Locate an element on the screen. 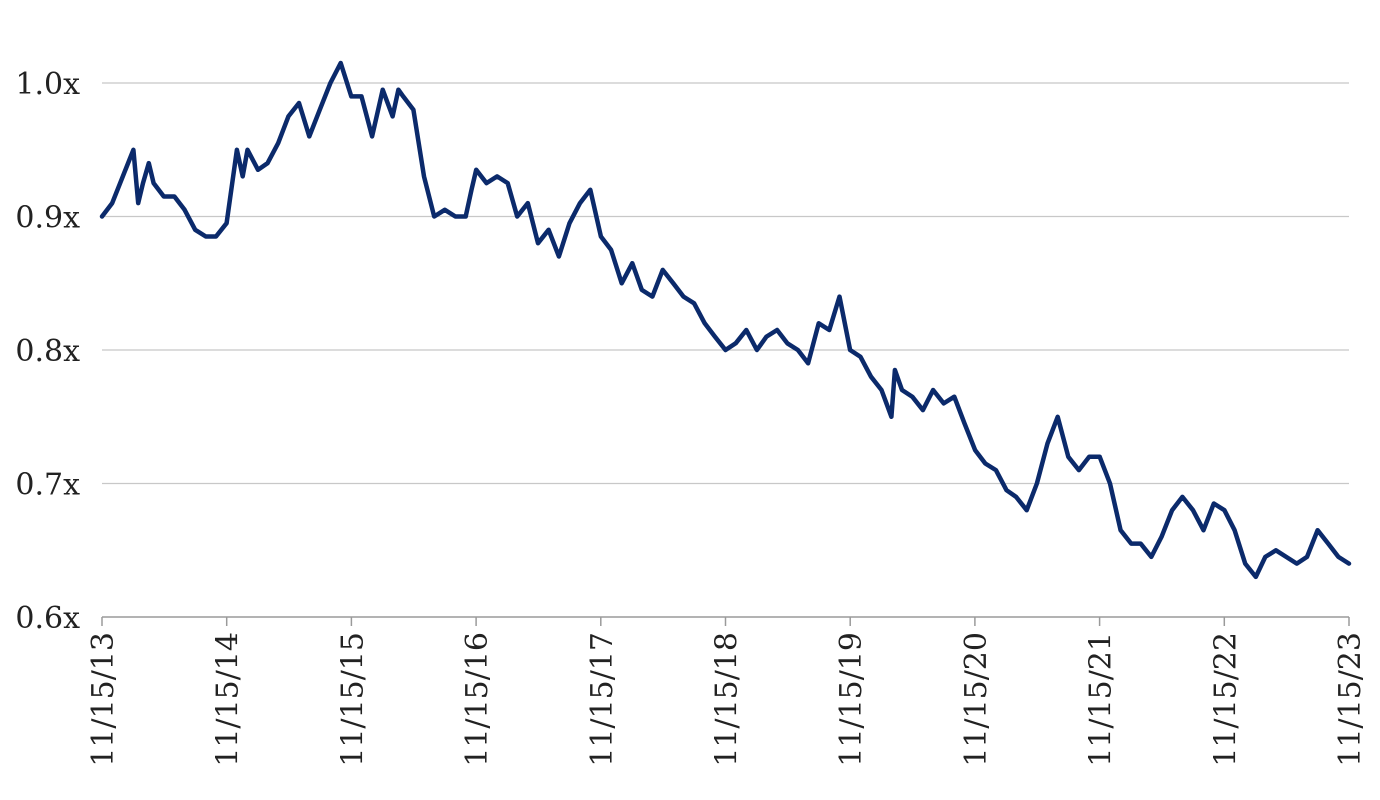  x-tick-label: 11/15/16 is located at coordinates (477, 699).